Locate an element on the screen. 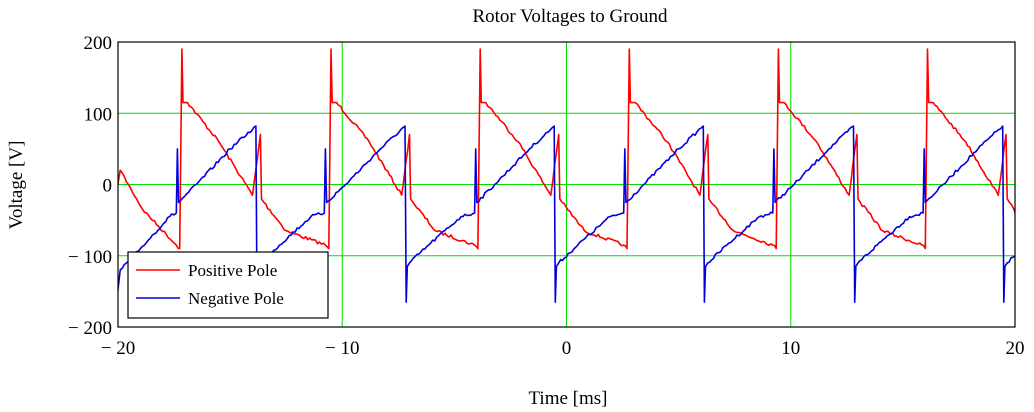  chart-title: Rotor Voltages to Ground is located at coordinates (570, 16).